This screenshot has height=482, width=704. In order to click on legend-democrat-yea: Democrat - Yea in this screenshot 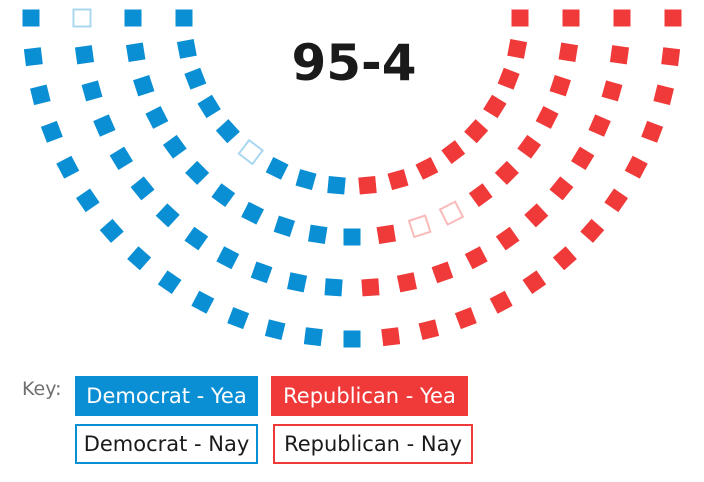, I will do `click(166, 396)`.